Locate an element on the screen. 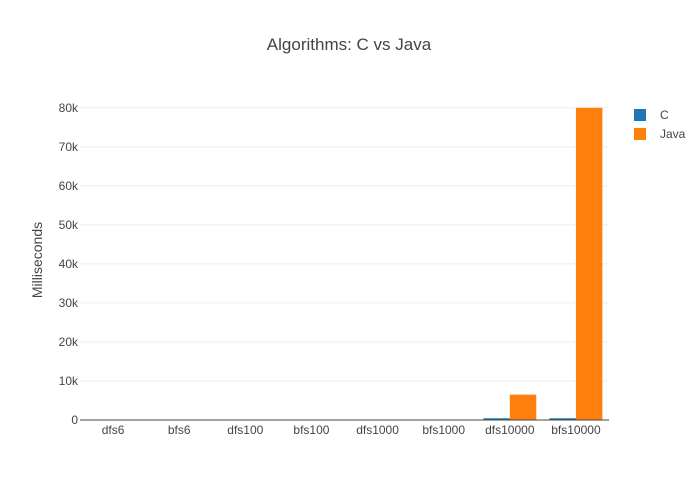 This screenshot has height=500, width=700. x-tick-label: dfs1000 is located at coordinates (377, 430).